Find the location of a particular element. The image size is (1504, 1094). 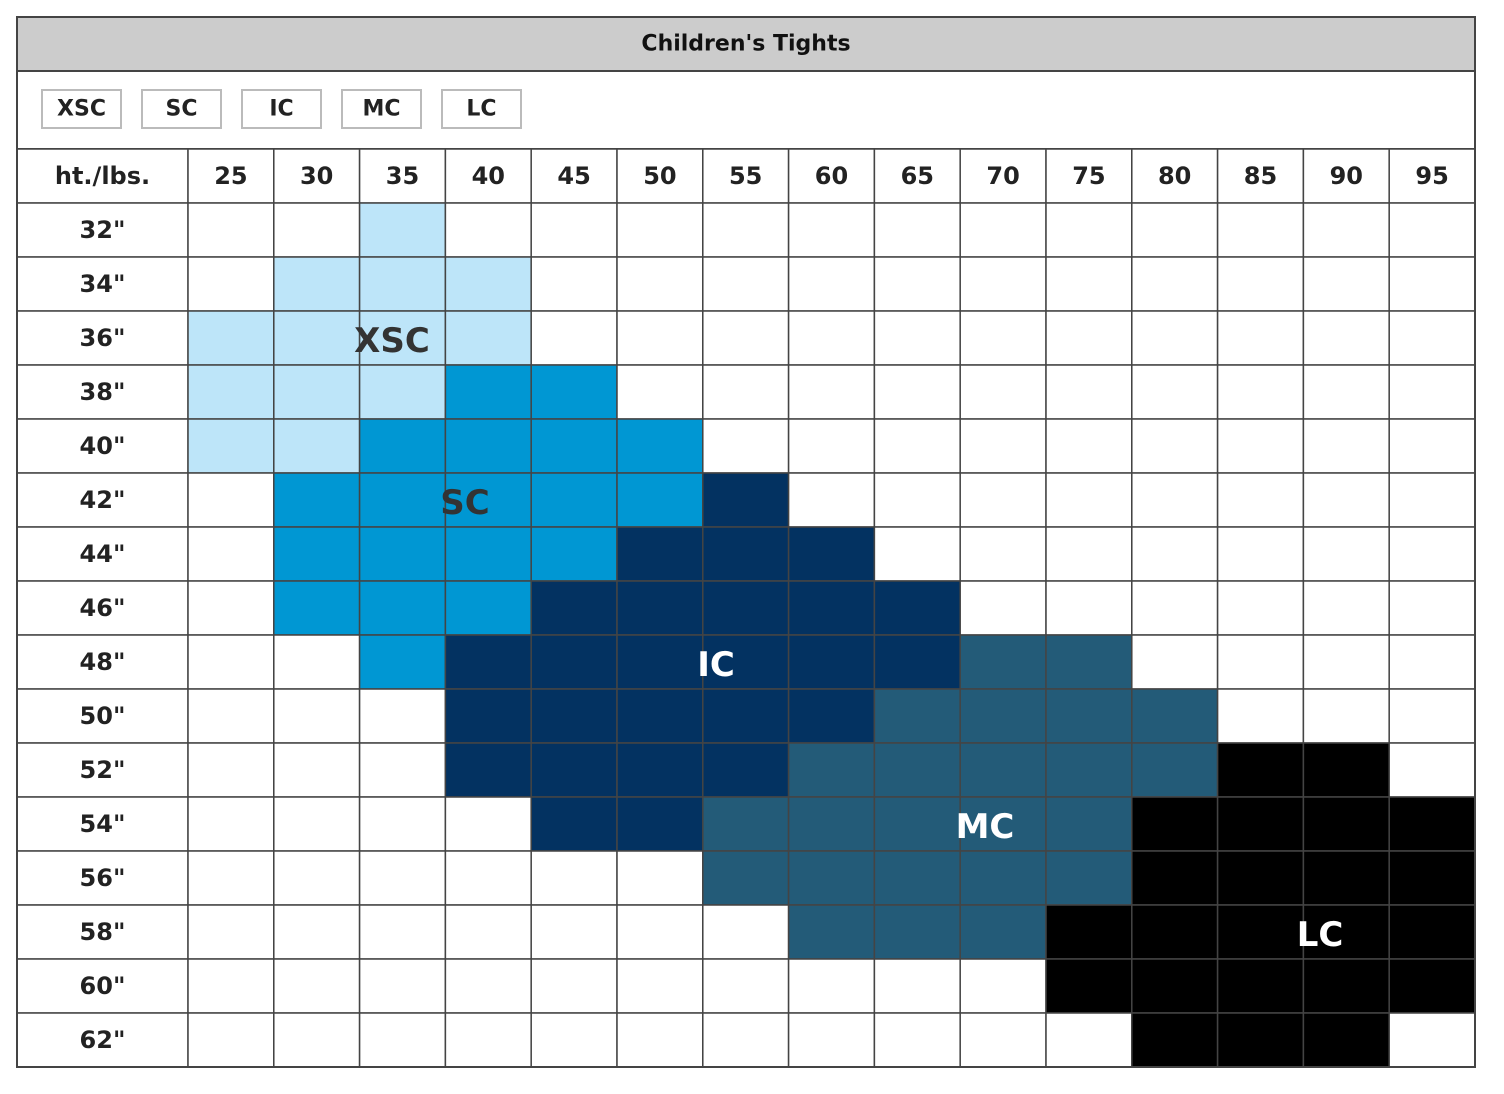

weight-header: 85 is located at coordinates (1260, 176).